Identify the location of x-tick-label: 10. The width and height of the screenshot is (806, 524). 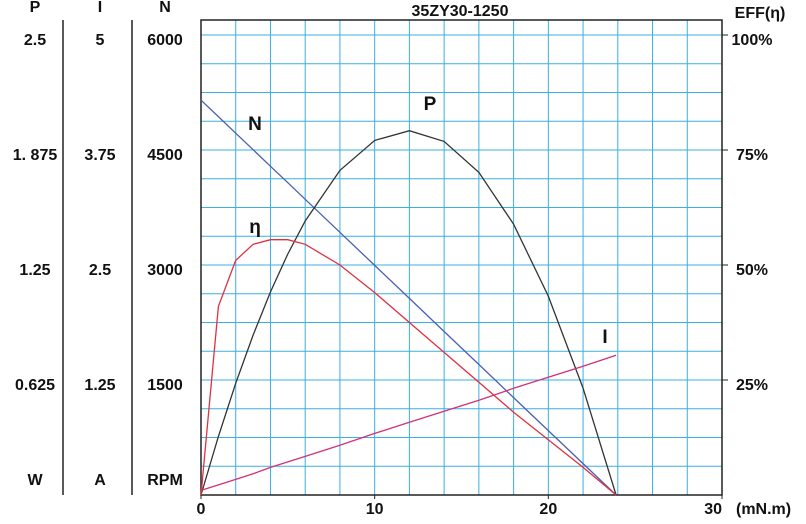
(375, 509).